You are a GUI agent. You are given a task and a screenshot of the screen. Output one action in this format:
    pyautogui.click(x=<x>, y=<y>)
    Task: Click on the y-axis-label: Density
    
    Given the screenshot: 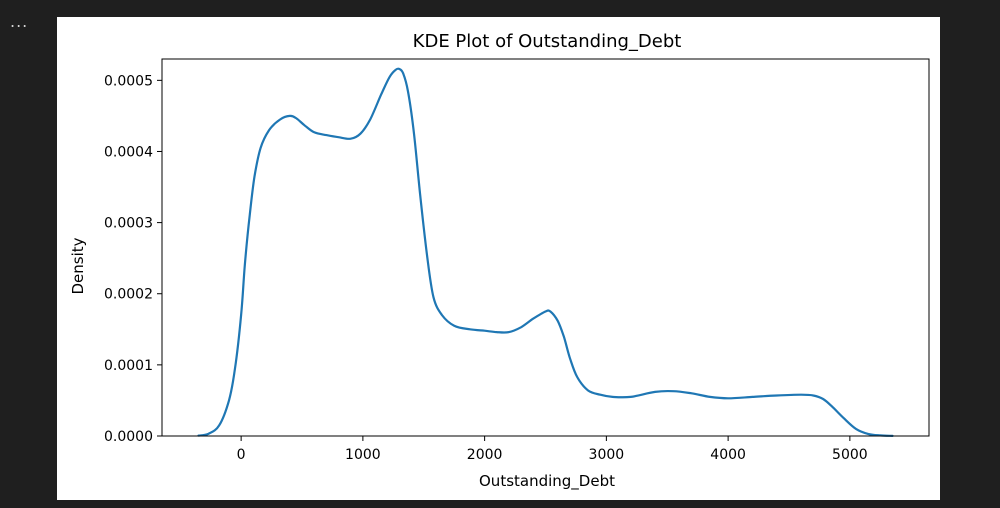 What is the action you would take?
    pyautogui.click(x=78, y=265)
    